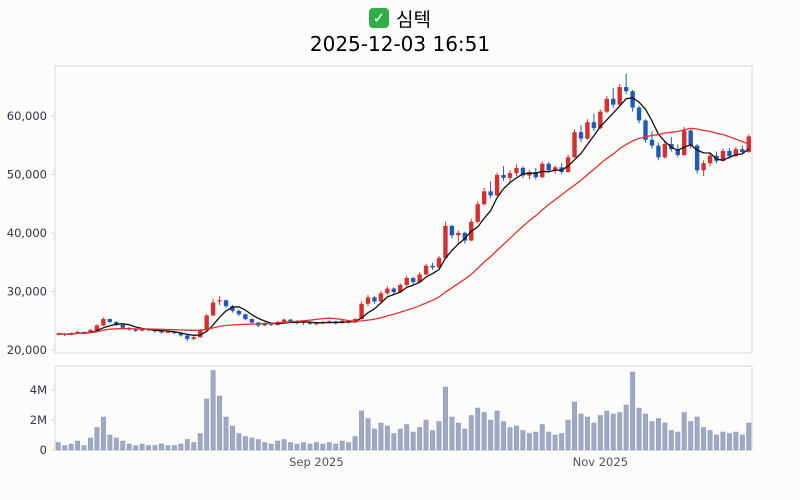  What do you see at coordinates (38, 390) in the screenshot?
I see `volume-tick-label: 4M` at bounding box center [38, 390].